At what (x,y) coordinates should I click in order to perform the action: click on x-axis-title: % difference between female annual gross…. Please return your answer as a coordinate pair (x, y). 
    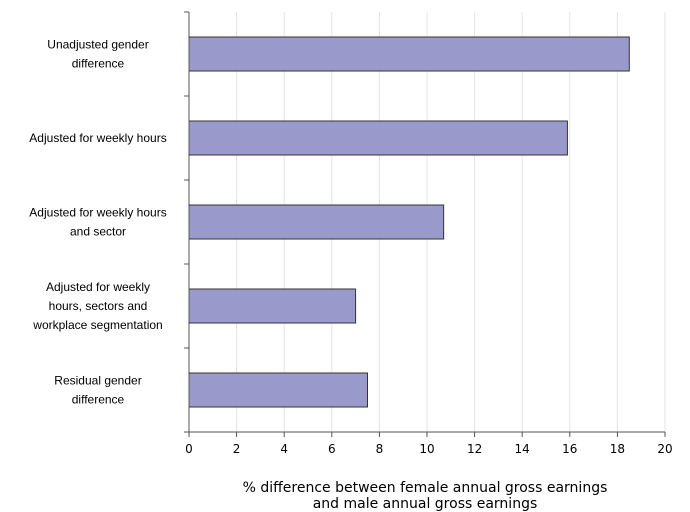
    Looking at the image, I should click on (425, 496).